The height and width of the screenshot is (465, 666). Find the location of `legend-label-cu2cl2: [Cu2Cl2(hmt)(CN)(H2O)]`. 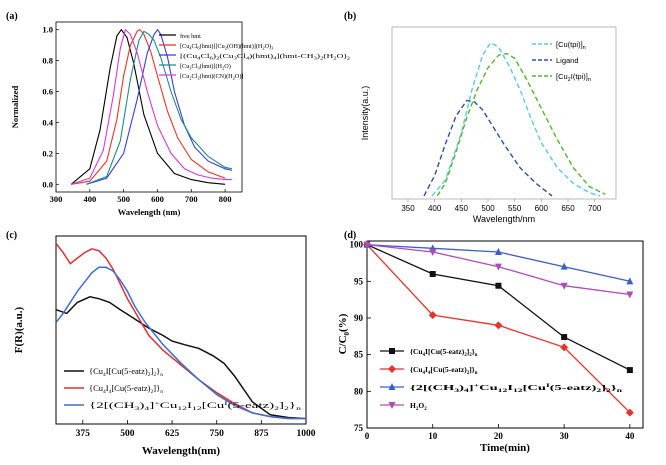

legend-label-cu2cl2: [Cu2Cl2(hmt)(CN)(H2O)] is located at coordinates (211, 77).